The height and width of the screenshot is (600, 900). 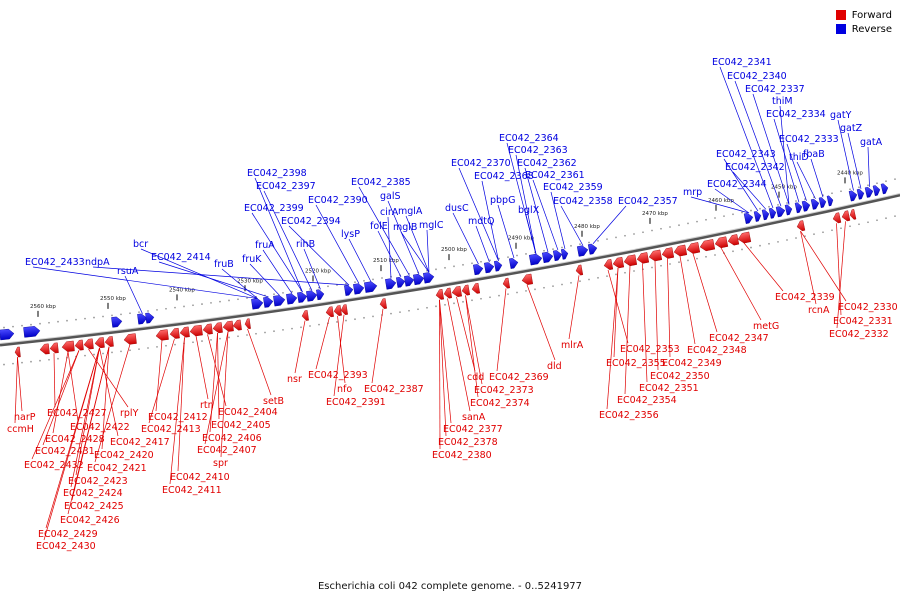 I want to click on forward-gene-label: spr, so click(x=220, y=463).